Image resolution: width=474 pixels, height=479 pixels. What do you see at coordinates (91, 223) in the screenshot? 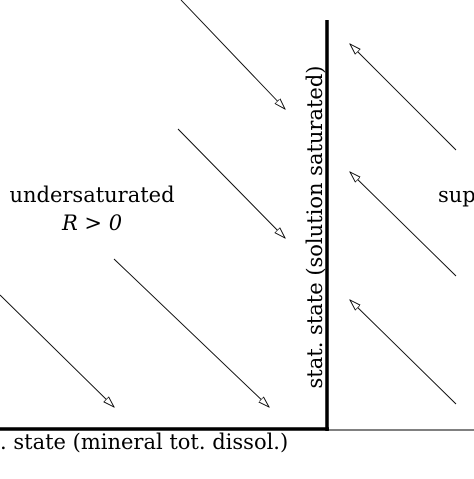
I see `undersaturated-condition: R > 0` at bounding box center [91, 223].